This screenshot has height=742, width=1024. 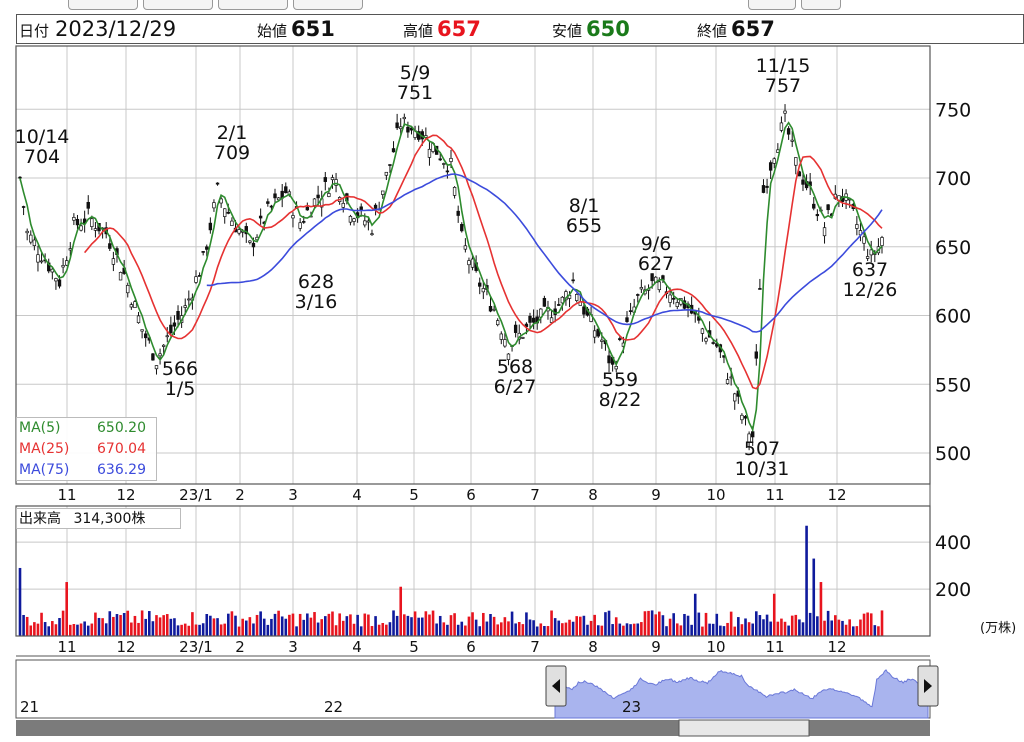 What do you see at coordinates (459, 29) in the screenshot?
I see `high-value: 657` at bounding box center [459, 29].